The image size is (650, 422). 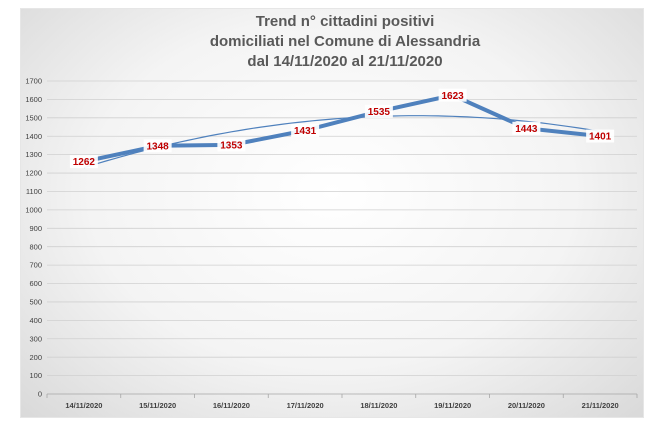 I want to click on data-label: 1353, so click(x=231, y=145).